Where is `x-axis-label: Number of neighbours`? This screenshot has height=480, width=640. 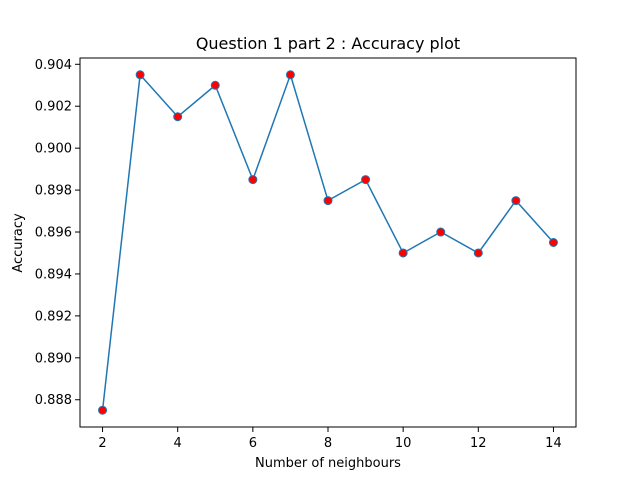
x-axis-label: Number of neighbours is located at coordinates (328, 463).